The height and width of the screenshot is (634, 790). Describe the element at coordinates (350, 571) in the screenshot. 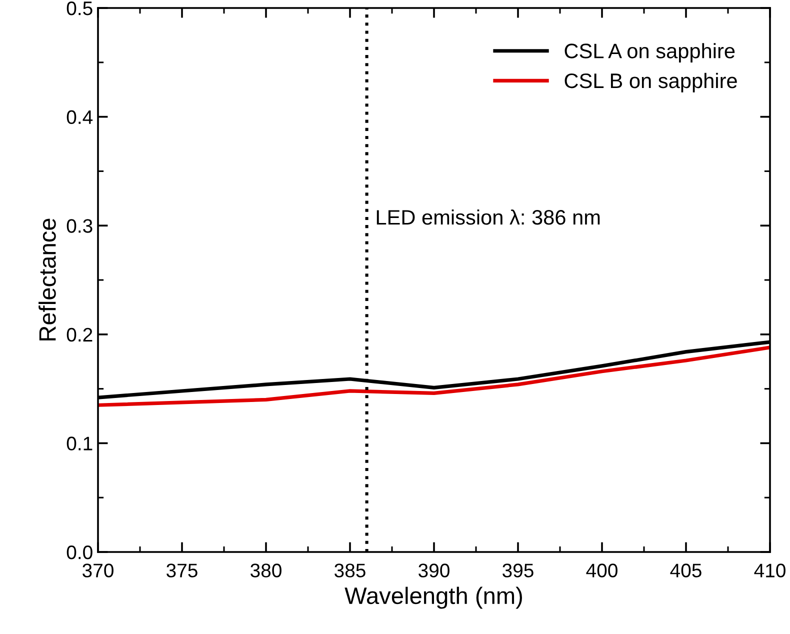

I see `x-tick-label: 385` at that location.